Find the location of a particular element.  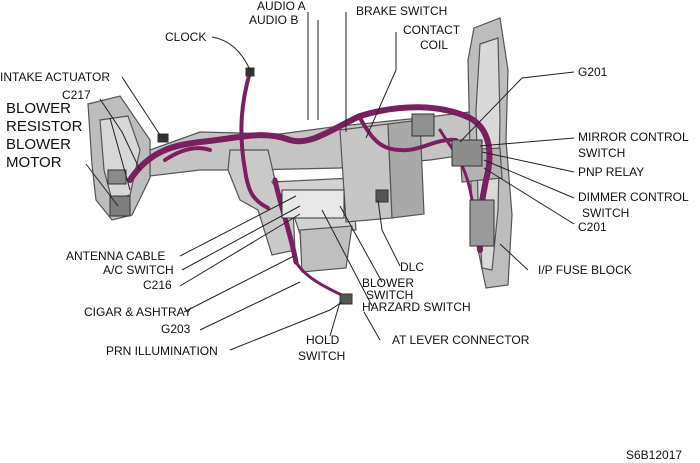

label-ac-switch: A/C SWITCH is located at coordinates (138, 270).